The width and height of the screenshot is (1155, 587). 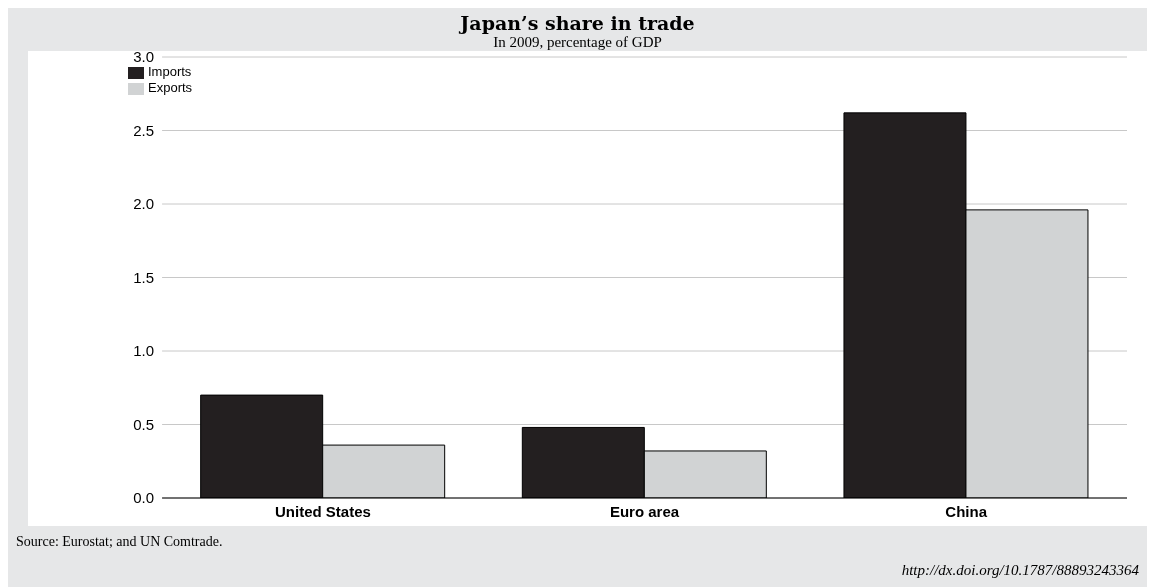 I want to click on text: http://dx.doi.org/10.1787/88893243364, so click(x=1019, y=570).